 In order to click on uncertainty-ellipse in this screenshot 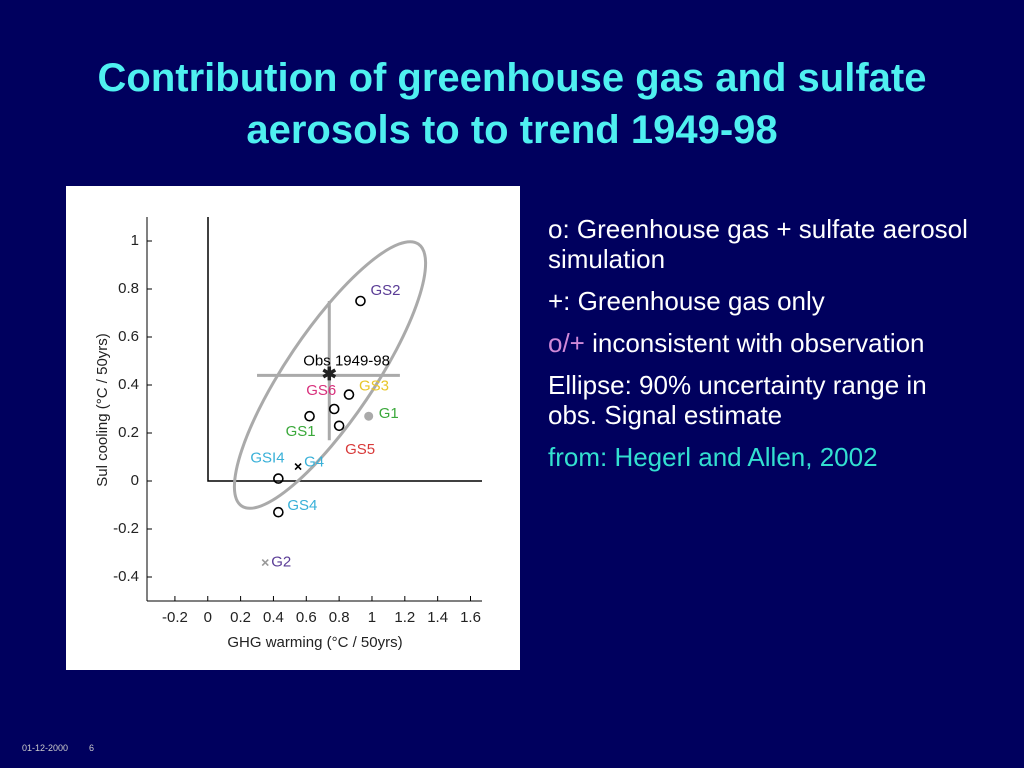, I will do `click(330, 375)`.